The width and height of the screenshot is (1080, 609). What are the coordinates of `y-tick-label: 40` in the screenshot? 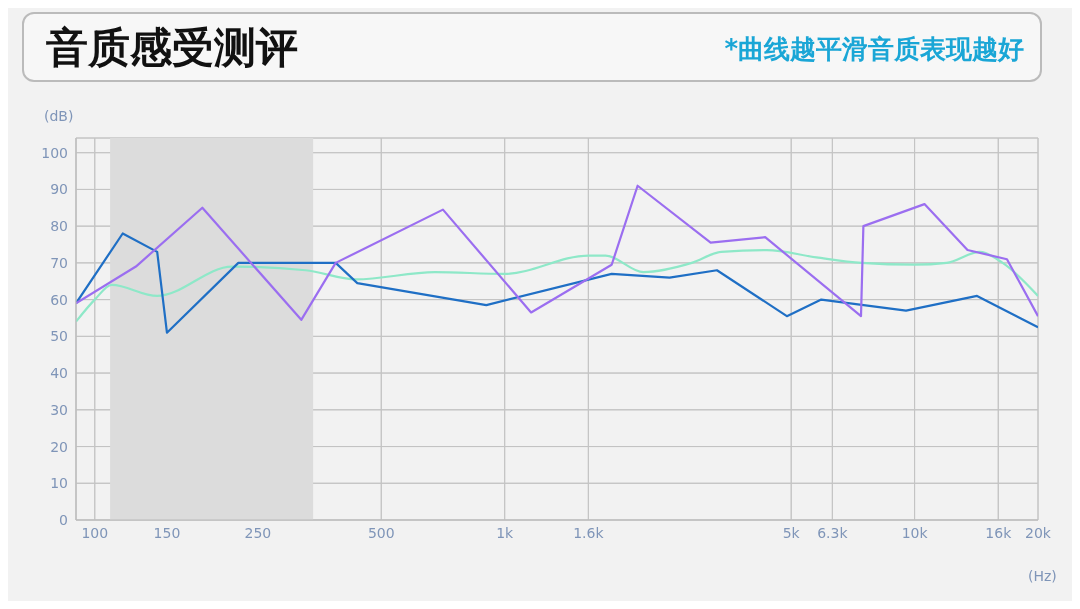 It's located at (59, 373).